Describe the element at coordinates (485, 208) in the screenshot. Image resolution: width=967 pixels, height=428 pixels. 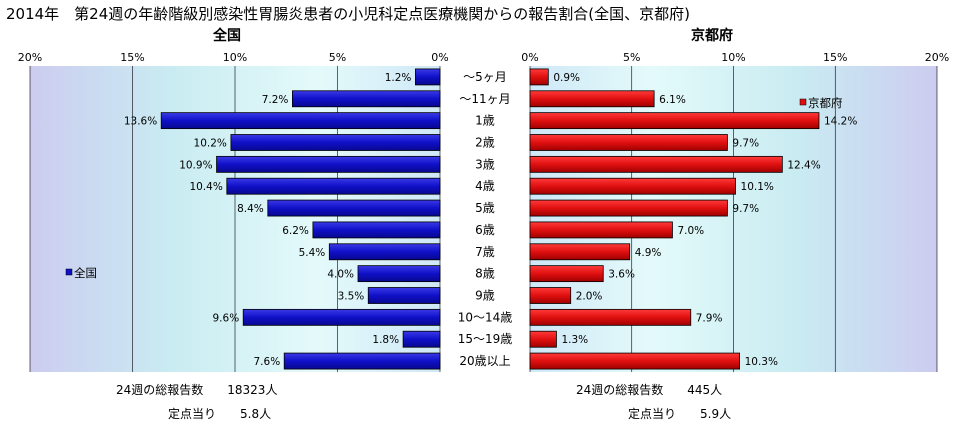
I see `category-label: 5歳` at that location.